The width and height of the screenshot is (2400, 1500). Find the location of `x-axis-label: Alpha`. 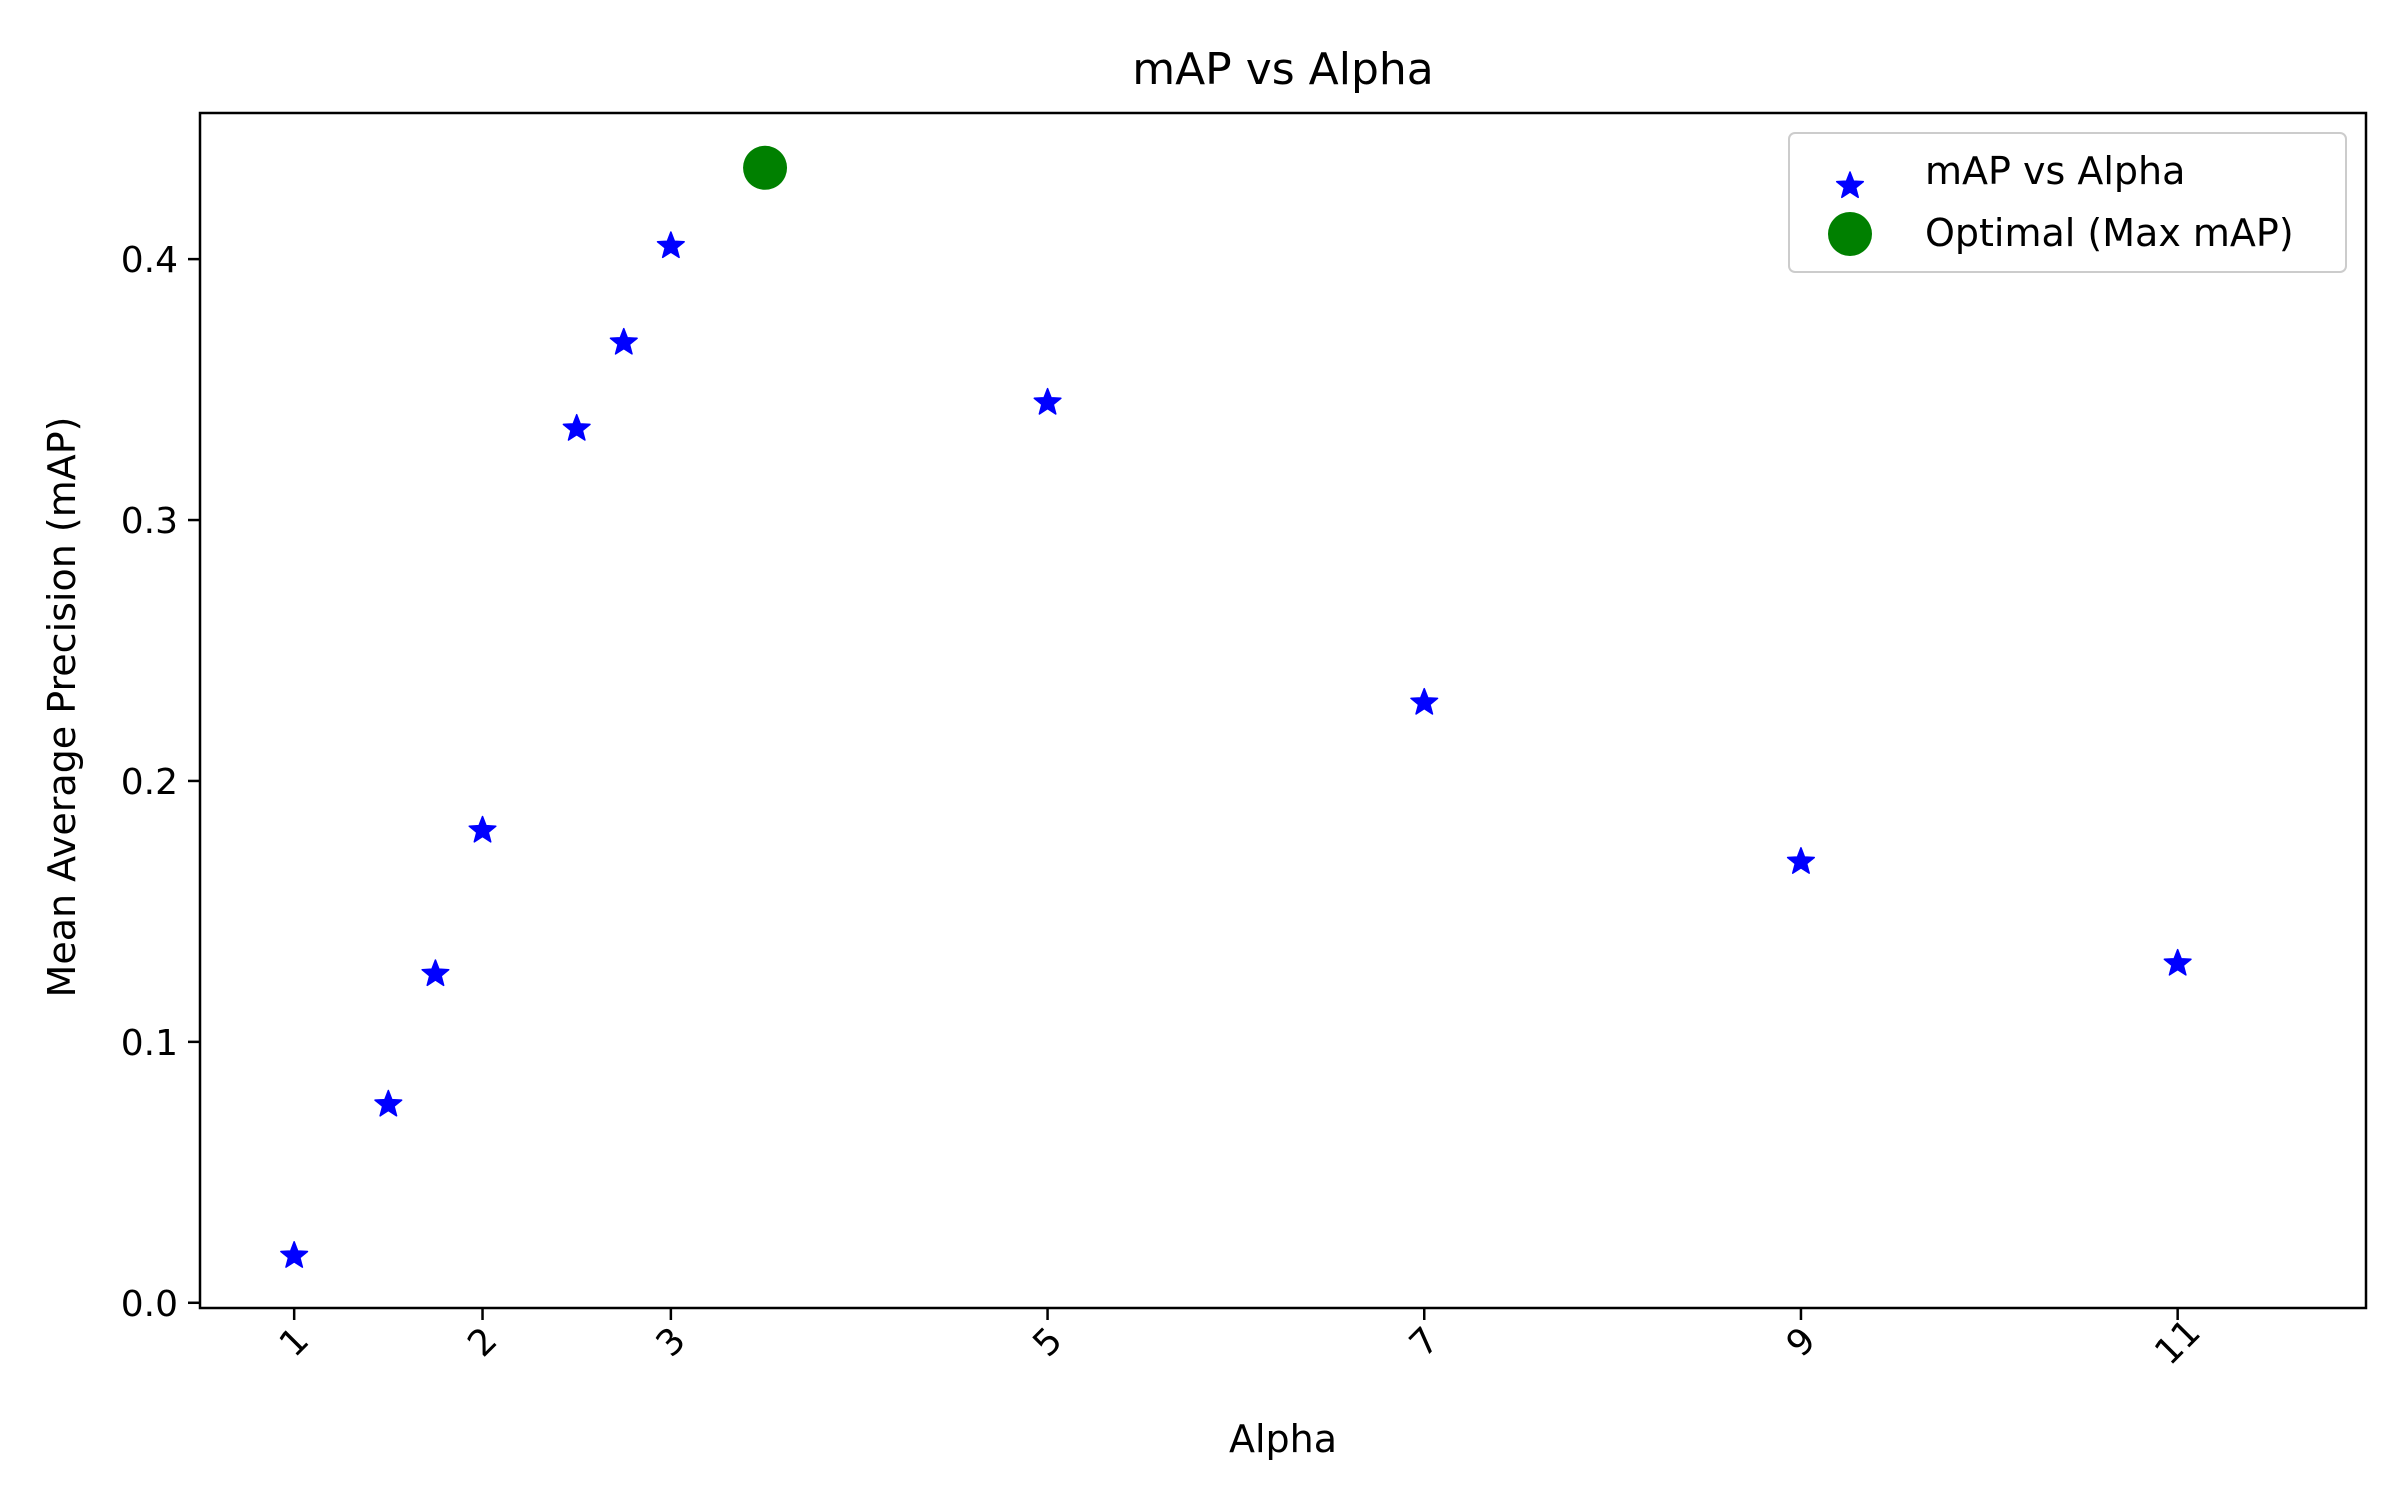

x-axis-label: Alpha is located at coordinates (1283, 1439).